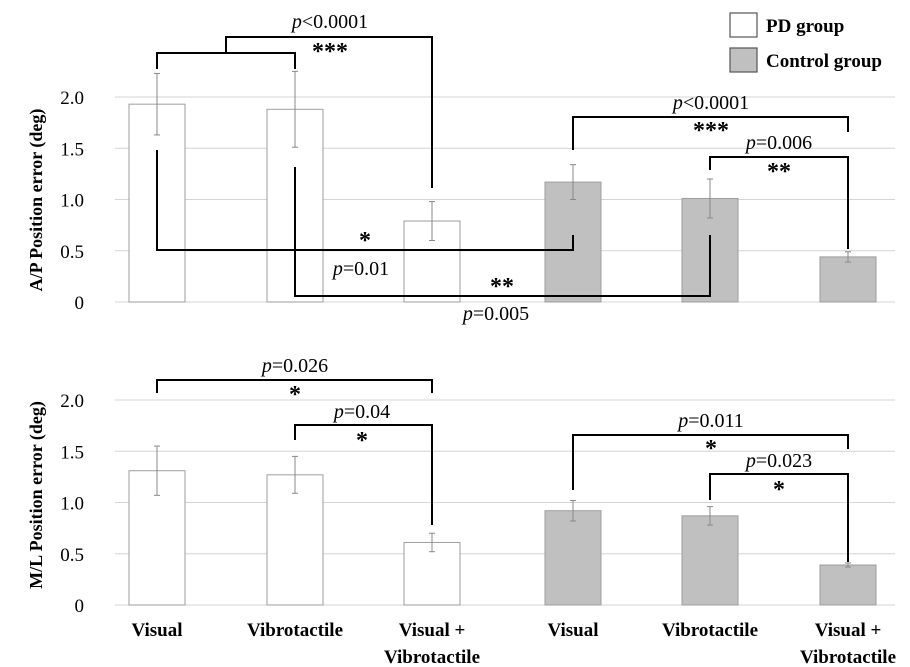 The height and width of the screenshot is (667, 910). I want to click on legend: PD group Control group, so click(805, 42).